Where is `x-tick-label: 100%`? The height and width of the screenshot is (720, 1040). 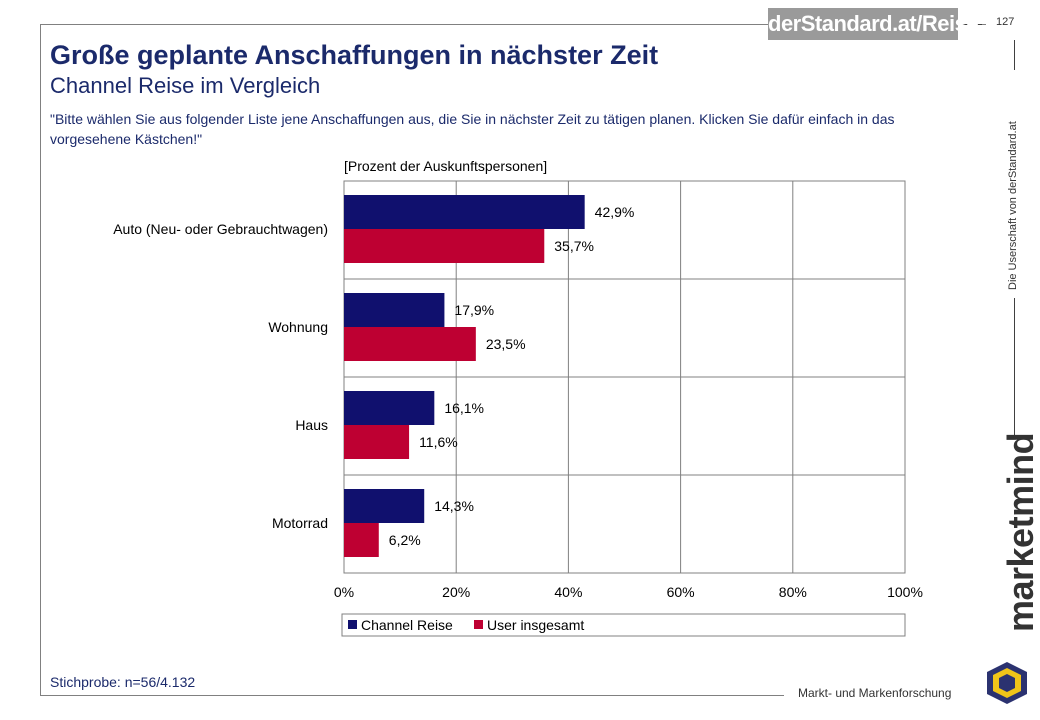
x-tick-label: 100% is located at coordinates (905, 592).